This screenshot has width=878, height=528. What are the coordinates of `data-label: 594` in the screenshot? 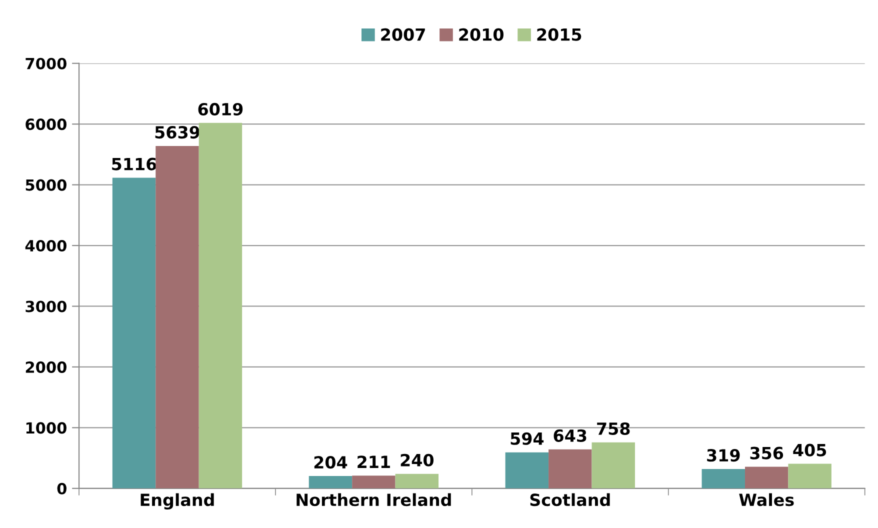 It's located at (527, 438).